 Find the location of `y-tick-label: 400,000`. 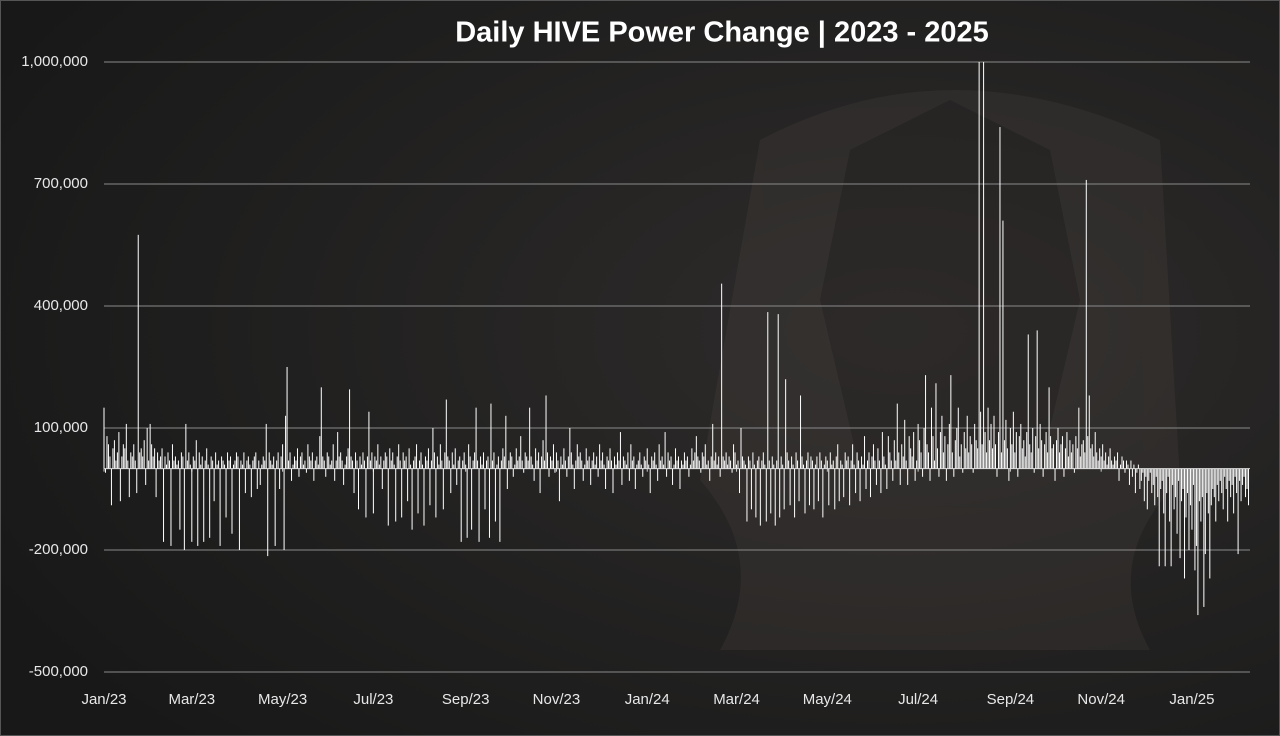

y-tick-label: 400,000 is located at coordinates (61, 305).